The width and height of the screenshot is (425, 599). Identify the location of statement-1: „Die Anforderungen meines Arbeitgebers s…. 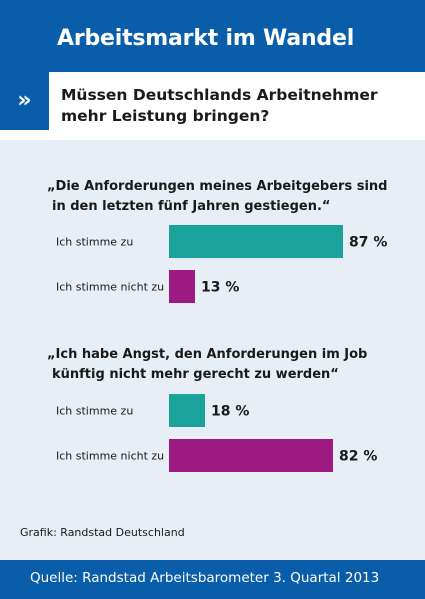
(232, 197).